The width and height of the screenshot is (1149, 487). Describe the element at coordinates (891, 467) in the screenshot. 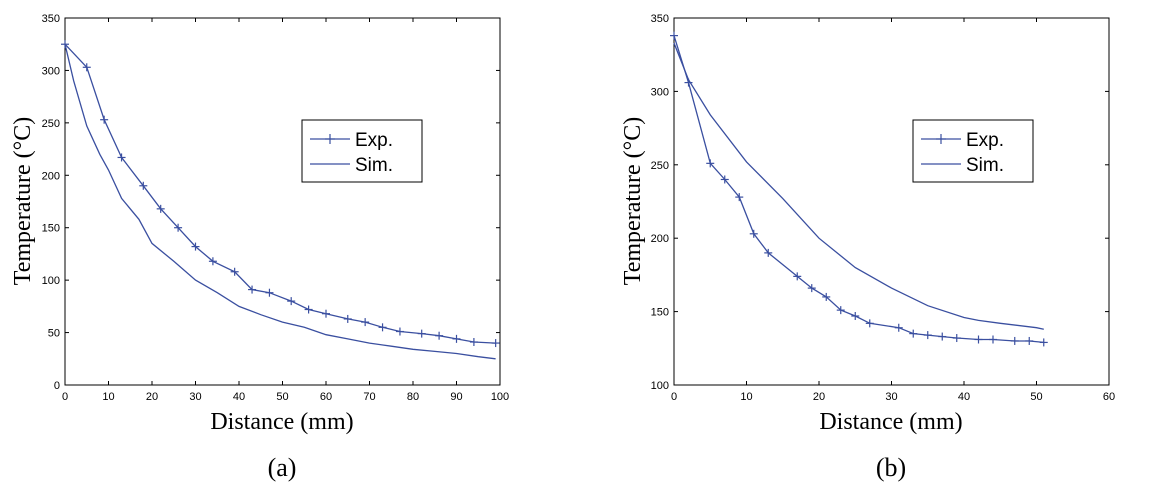

I see `panel-label-b: (b)` at that location.